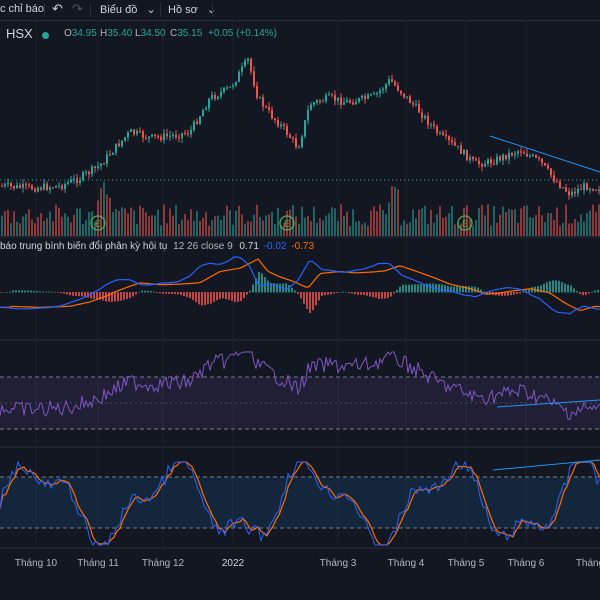 This screenshot has height=600, width=600. I want to click on redo-icon: ↷, so click(77, 8).